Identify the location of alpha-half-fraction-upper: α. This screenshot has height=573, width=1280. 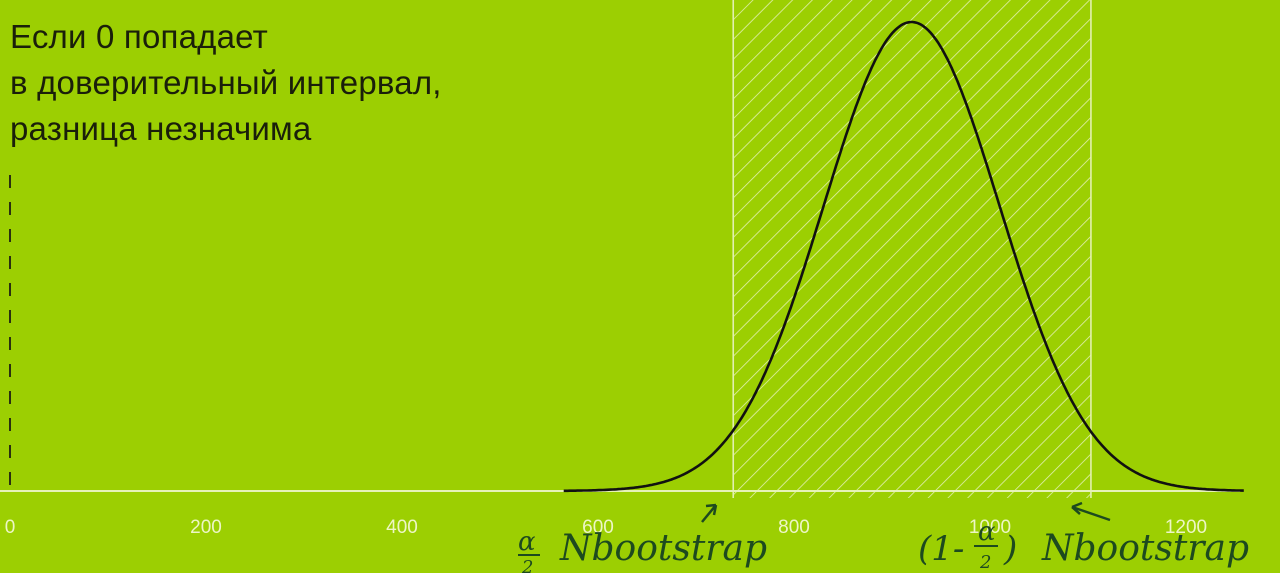
(987, 532).